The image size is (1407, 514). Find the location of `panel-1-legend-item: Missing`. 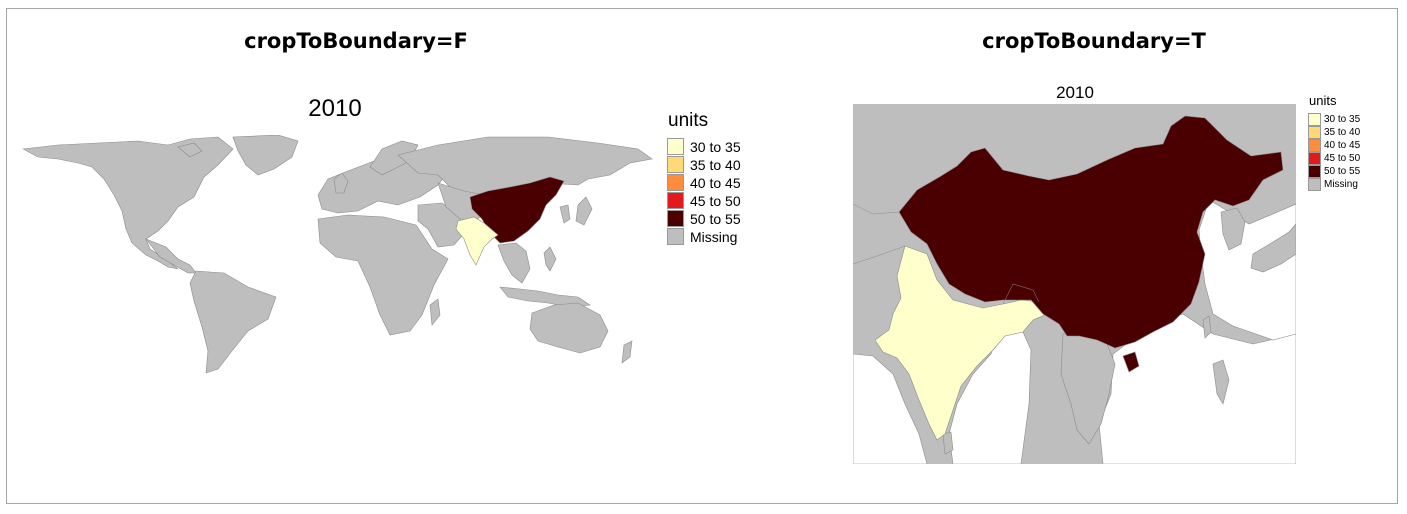

panel-1-legend-item: Missing is located at coordinates (702, 236).